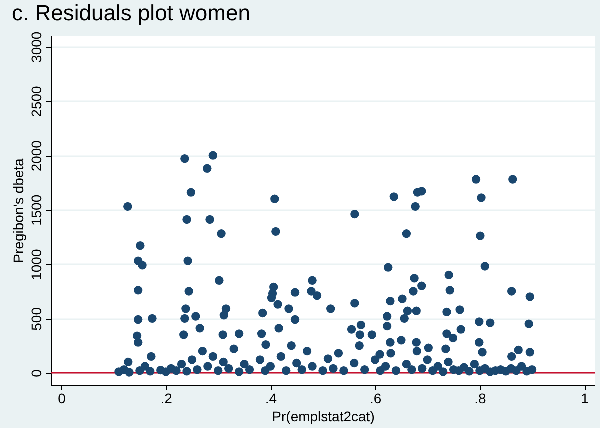 The image size is (600, 428). Describe the element at coordinates (585, 398) in the screenshot. I see `x-tick-label: 1` at that location.